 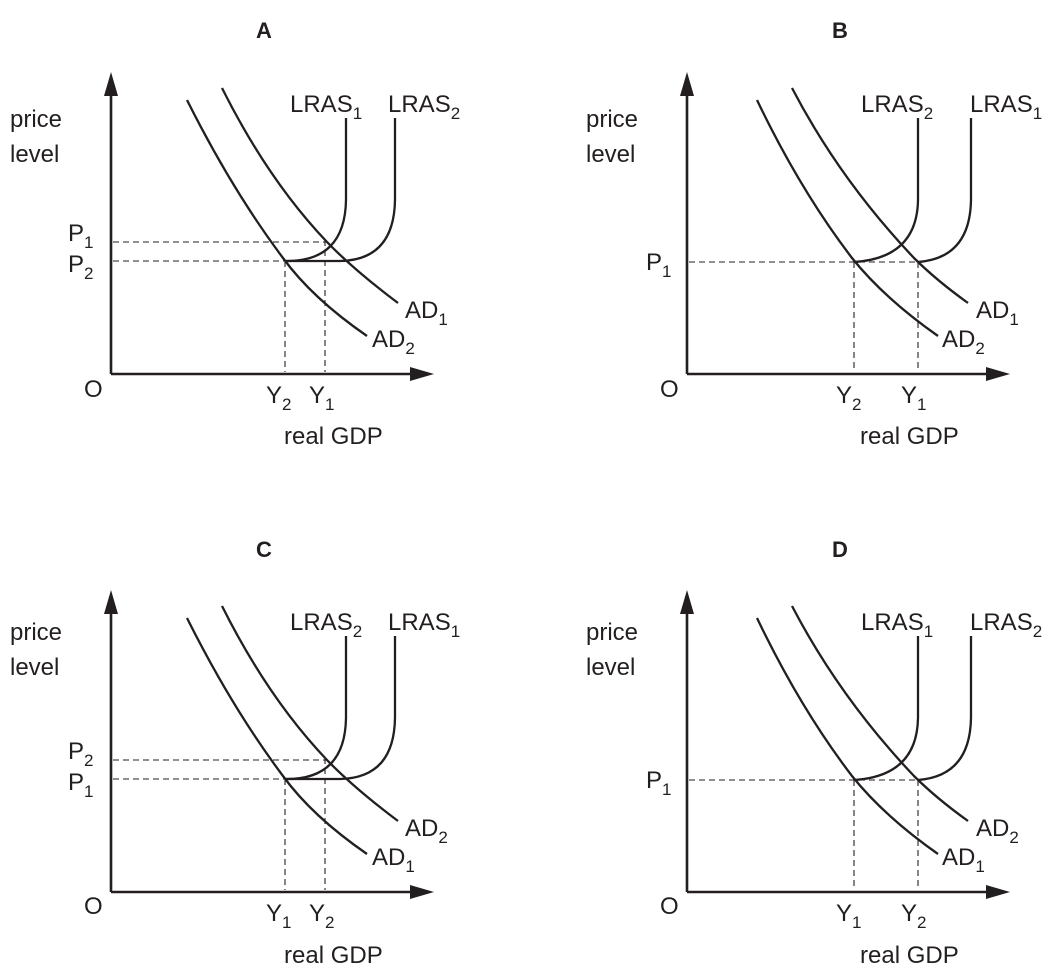 I want to click on p-label: P1, so click(x=658, y=783).